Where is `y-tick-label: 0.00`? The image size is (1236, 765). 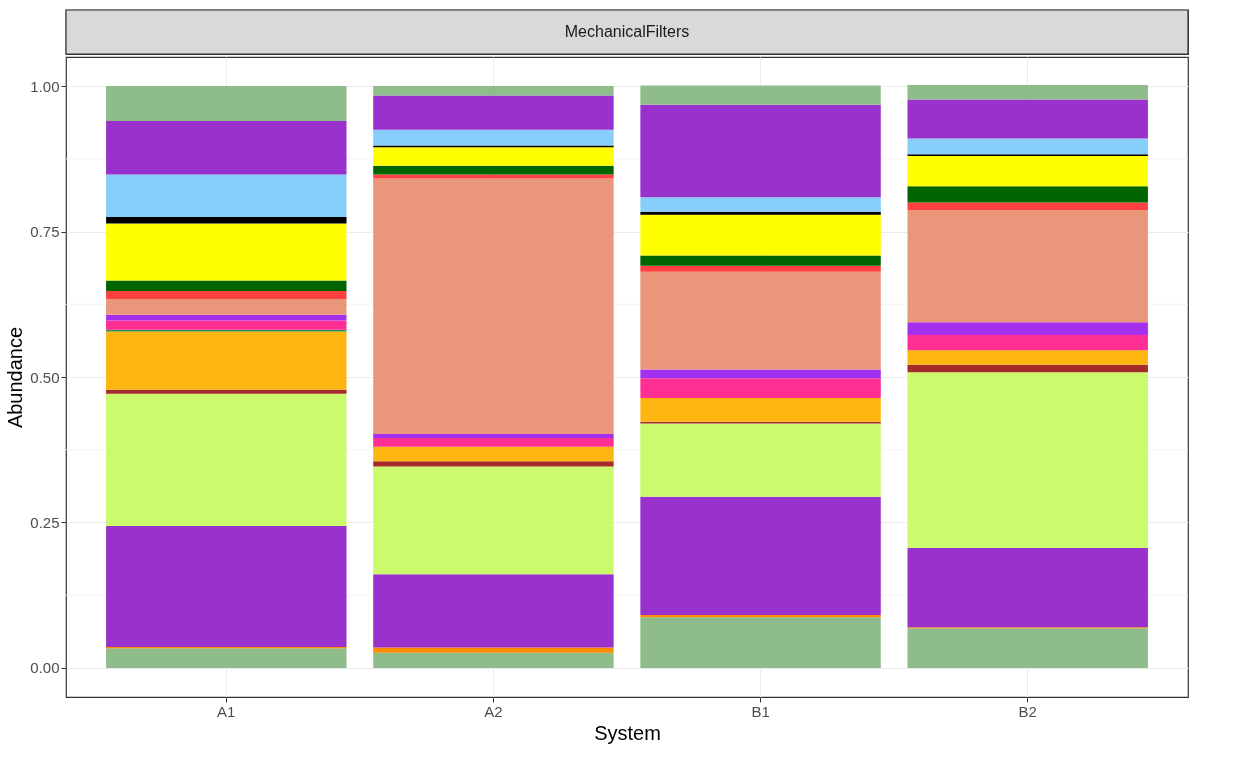
y-tick-label: 0.00 is located at coordinates (45, 668).